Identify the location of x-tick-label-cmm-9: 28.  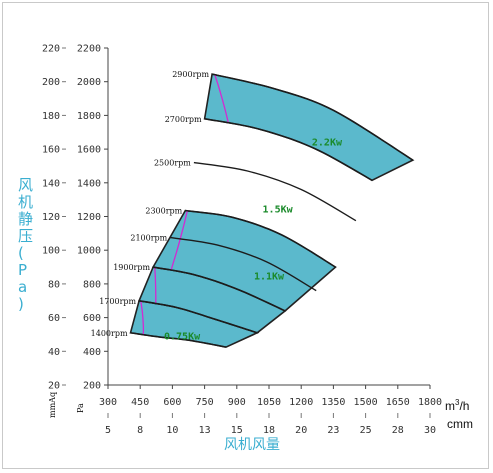
(398, 430).